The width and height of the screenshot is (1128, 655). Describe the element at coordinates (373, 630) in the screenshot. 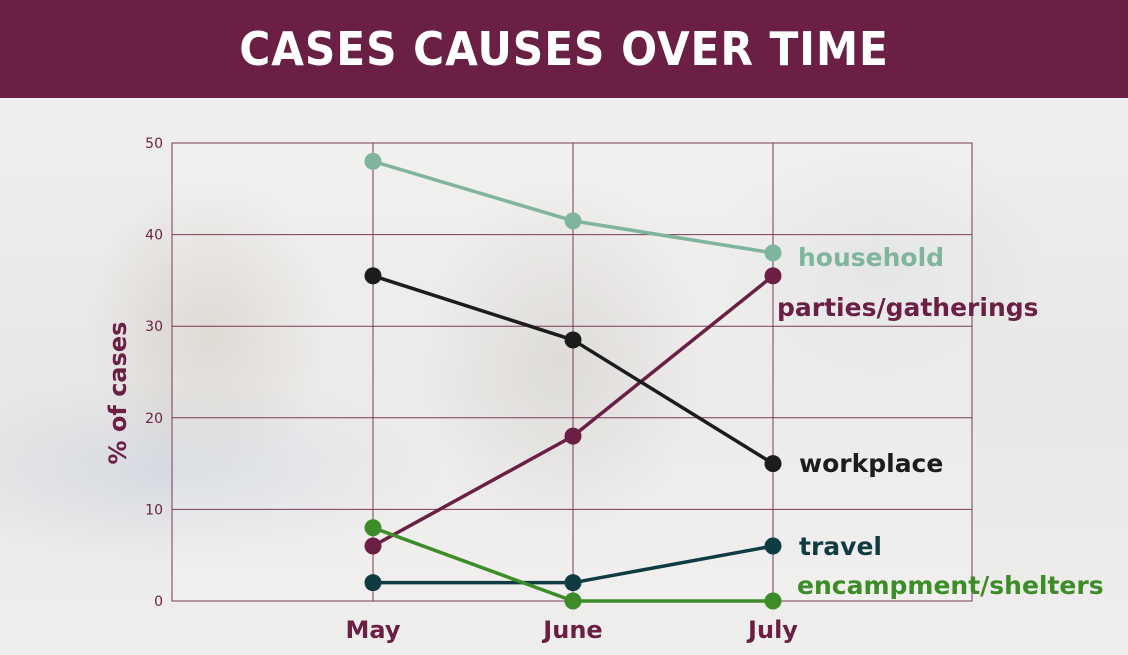

I see `x-category-label: May` at that location.